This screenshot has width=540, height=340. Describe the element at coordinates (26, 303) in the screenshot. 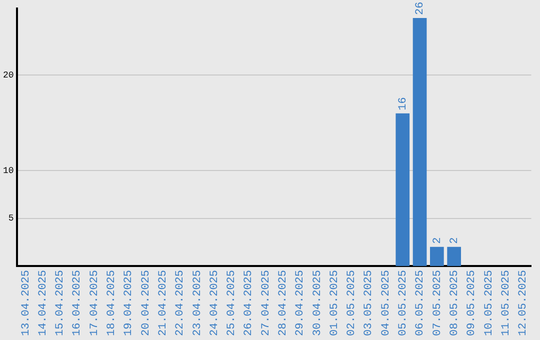

I see `x-tick-label: 13.04.2025` at that location.